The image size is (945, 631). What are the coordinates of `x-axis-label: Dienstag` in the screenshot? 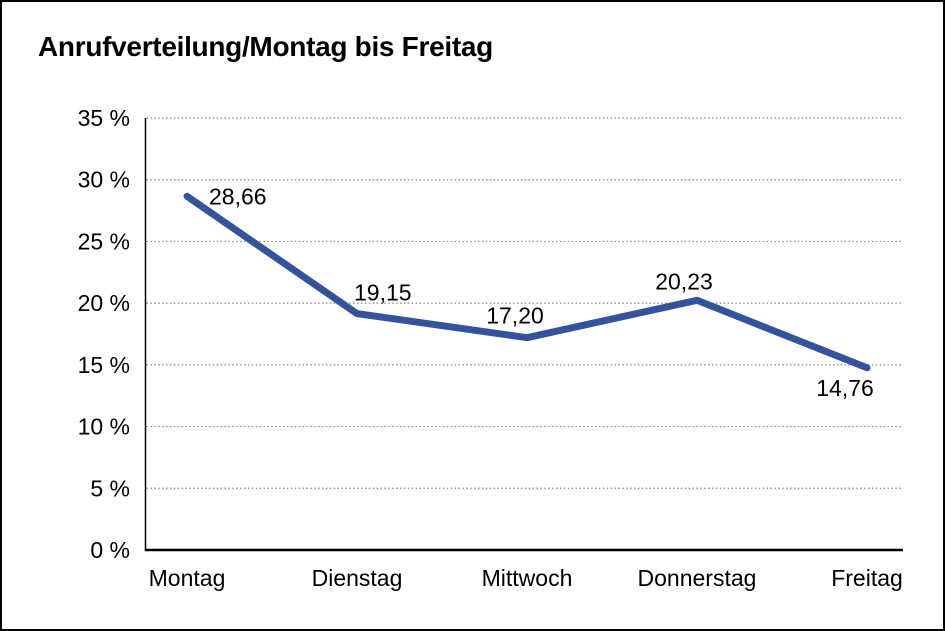 It's located at (357, 578).